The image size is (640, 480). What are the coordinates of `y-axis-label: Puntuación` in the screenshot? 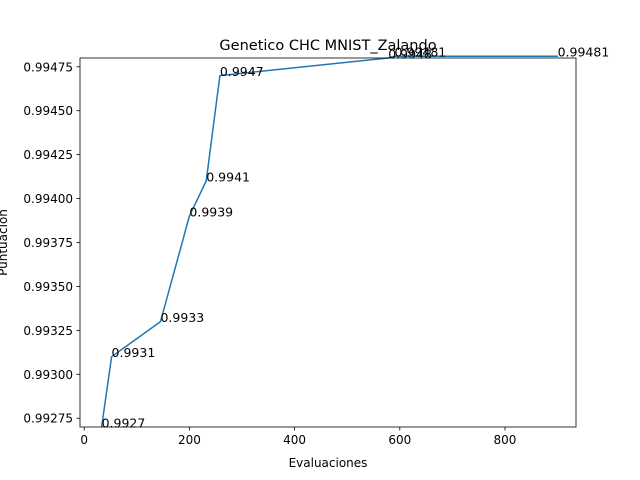 It's located at (5, 242).